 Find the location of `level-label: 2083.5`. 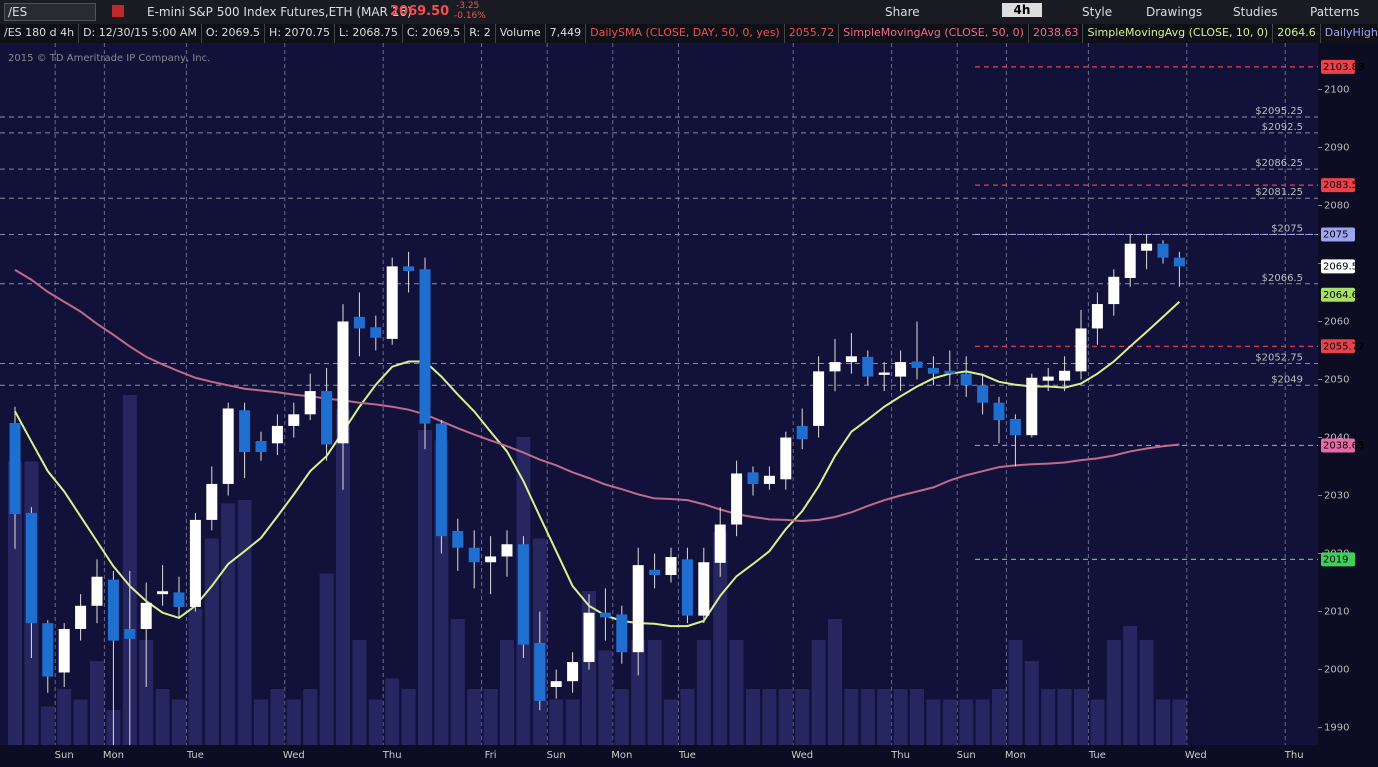

level-label: 2083.5 is located at coordinates (1340, 185).